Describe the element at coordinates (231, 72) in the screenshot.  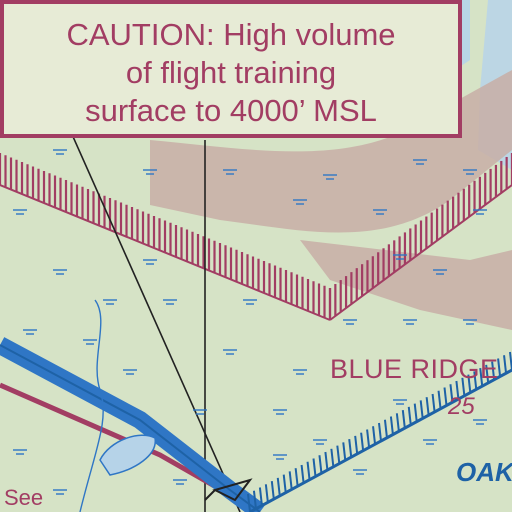
I see `caution-line-2: of flight training` at that location.